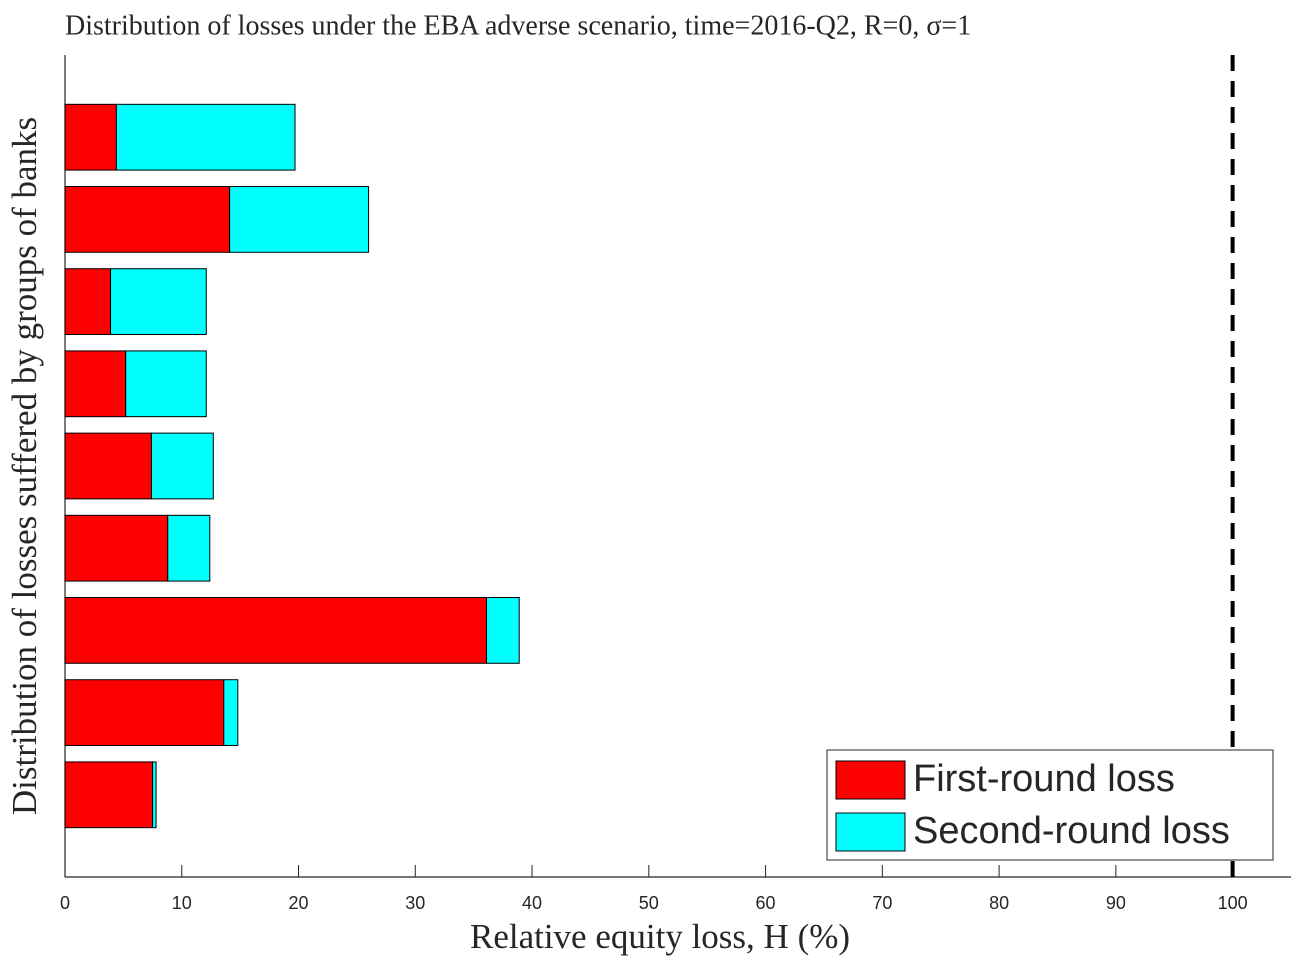 This screenshot has width=1293, height=960. Describe the element at coordinates (182, 903) in the screenshot. I see `x-tick-label: 10` at that location.